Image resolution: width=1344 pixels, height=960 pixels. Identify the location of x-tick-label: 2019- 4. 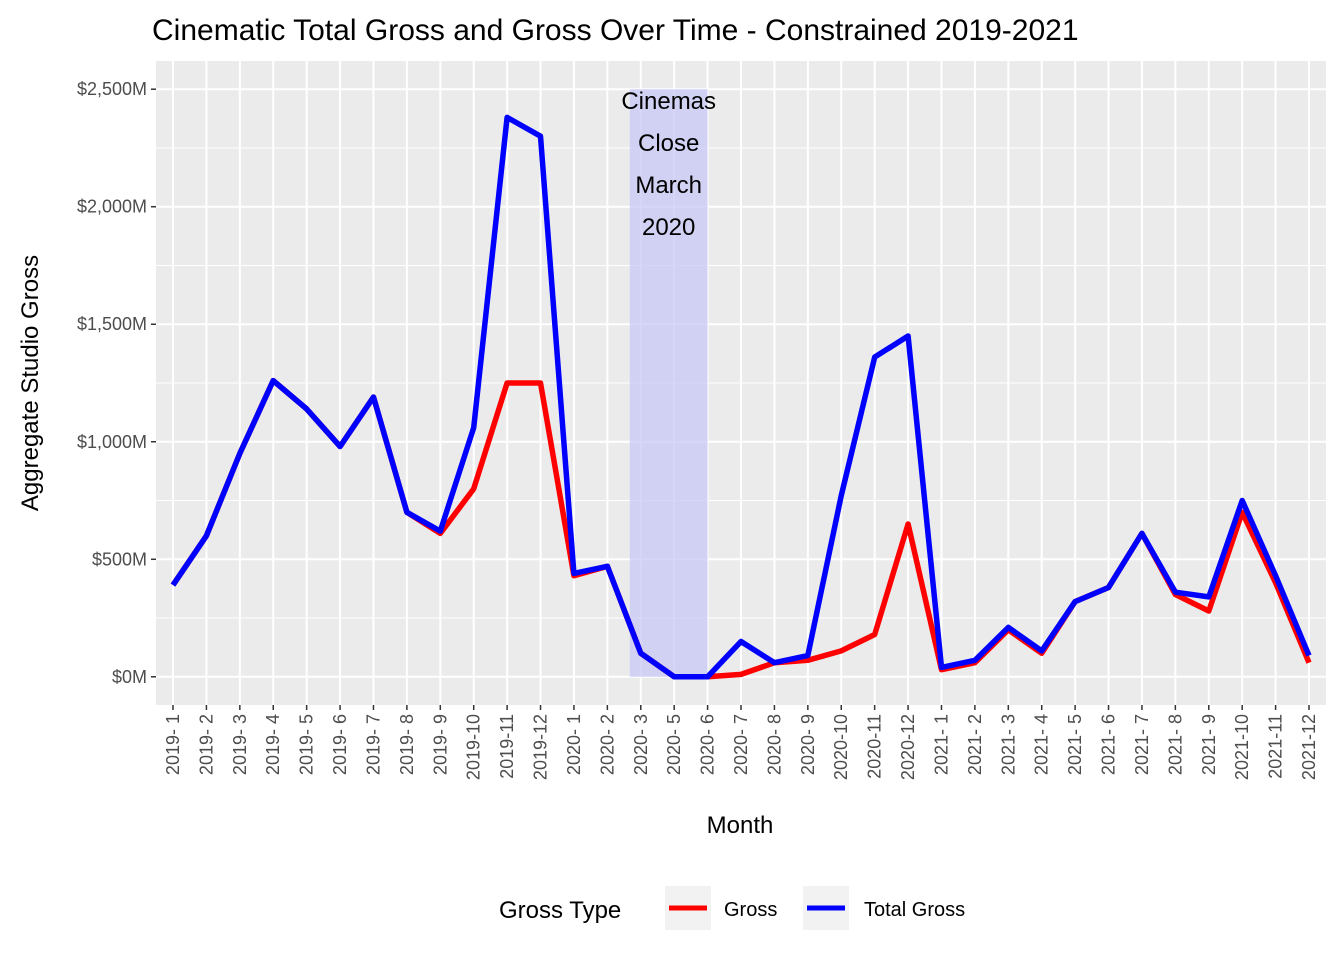
(273, 744).